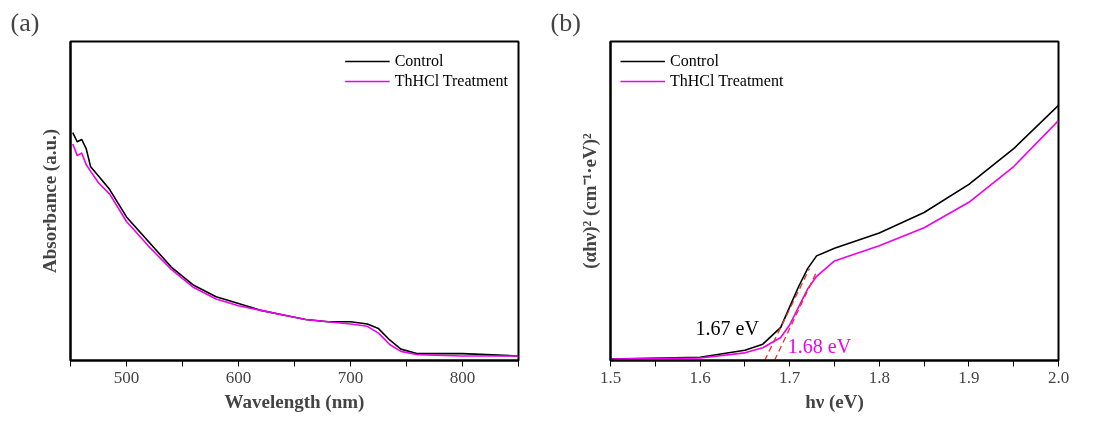  I want to click on y-axis-title: Absorbance (a.u.), so click(49, 201).